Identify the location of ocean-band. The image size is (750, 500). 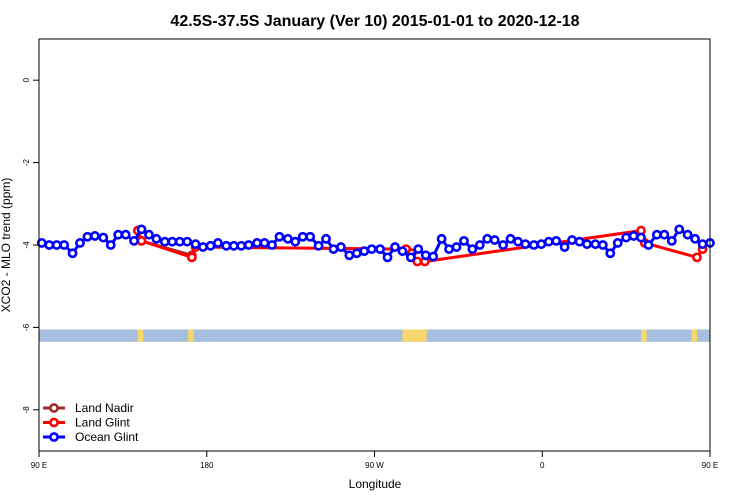
(374, 335).